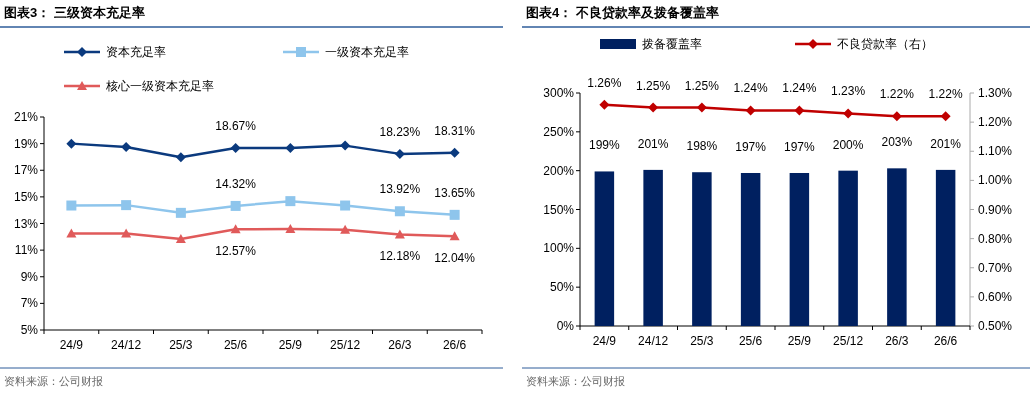 The height and width of the screenshot is (393, 1030). Describe the element at coordinates (559, 131) in the screenshot. I see `y-tick-label: 250%` at that location.